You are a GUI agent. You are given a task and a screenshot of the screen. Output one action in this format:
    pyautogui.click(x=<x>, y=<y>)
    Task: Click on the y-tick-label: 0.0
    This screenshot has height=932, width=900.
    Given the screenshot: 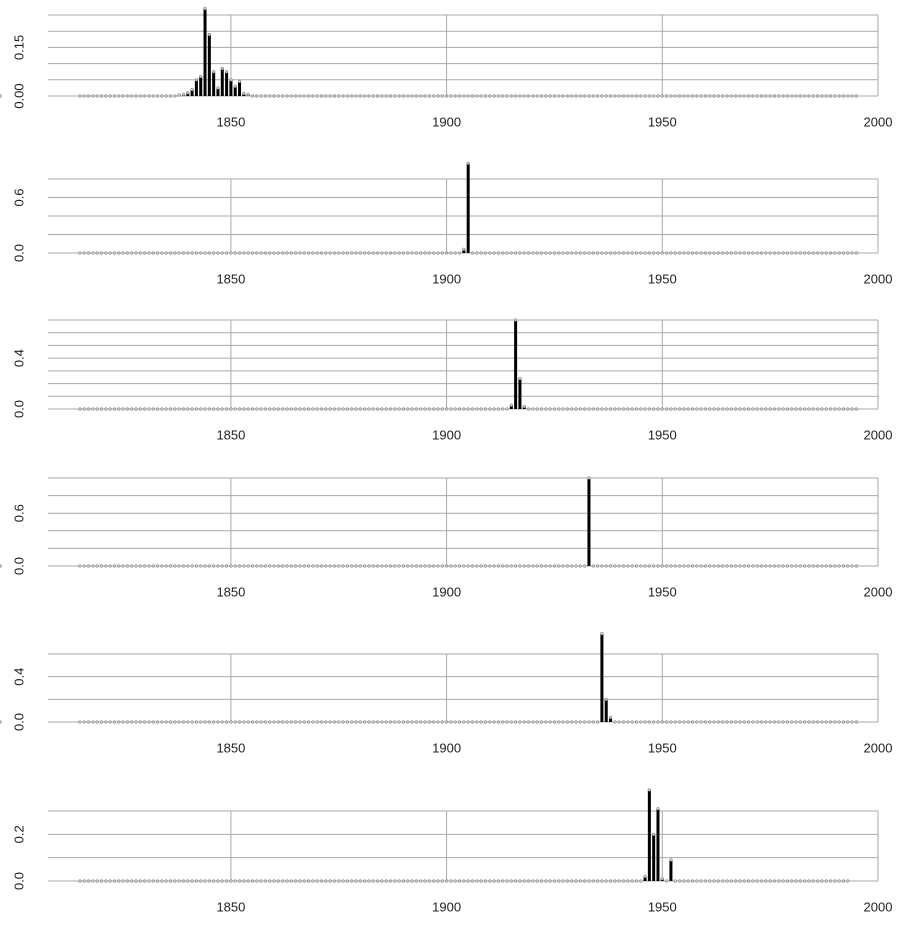 What is the action you would take?
    pyautogui.click(x=18, y=566)
    